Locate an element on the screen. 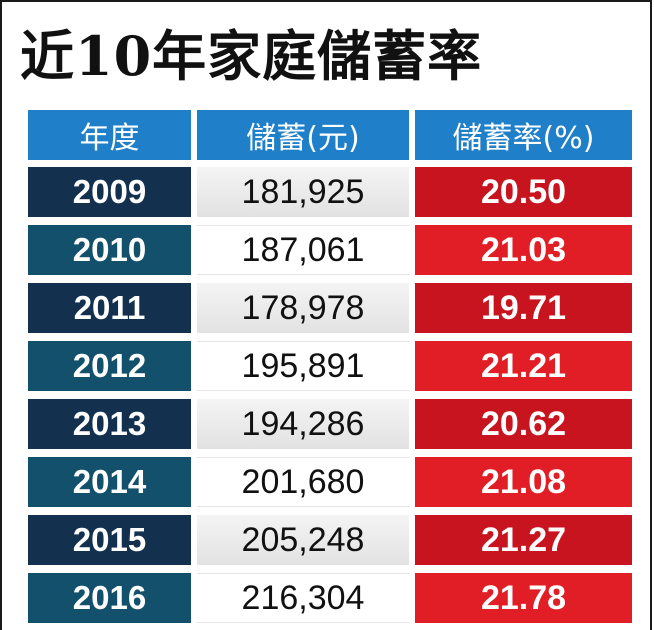  savings-cell: 205,248 is located at coordinates (303, 540).